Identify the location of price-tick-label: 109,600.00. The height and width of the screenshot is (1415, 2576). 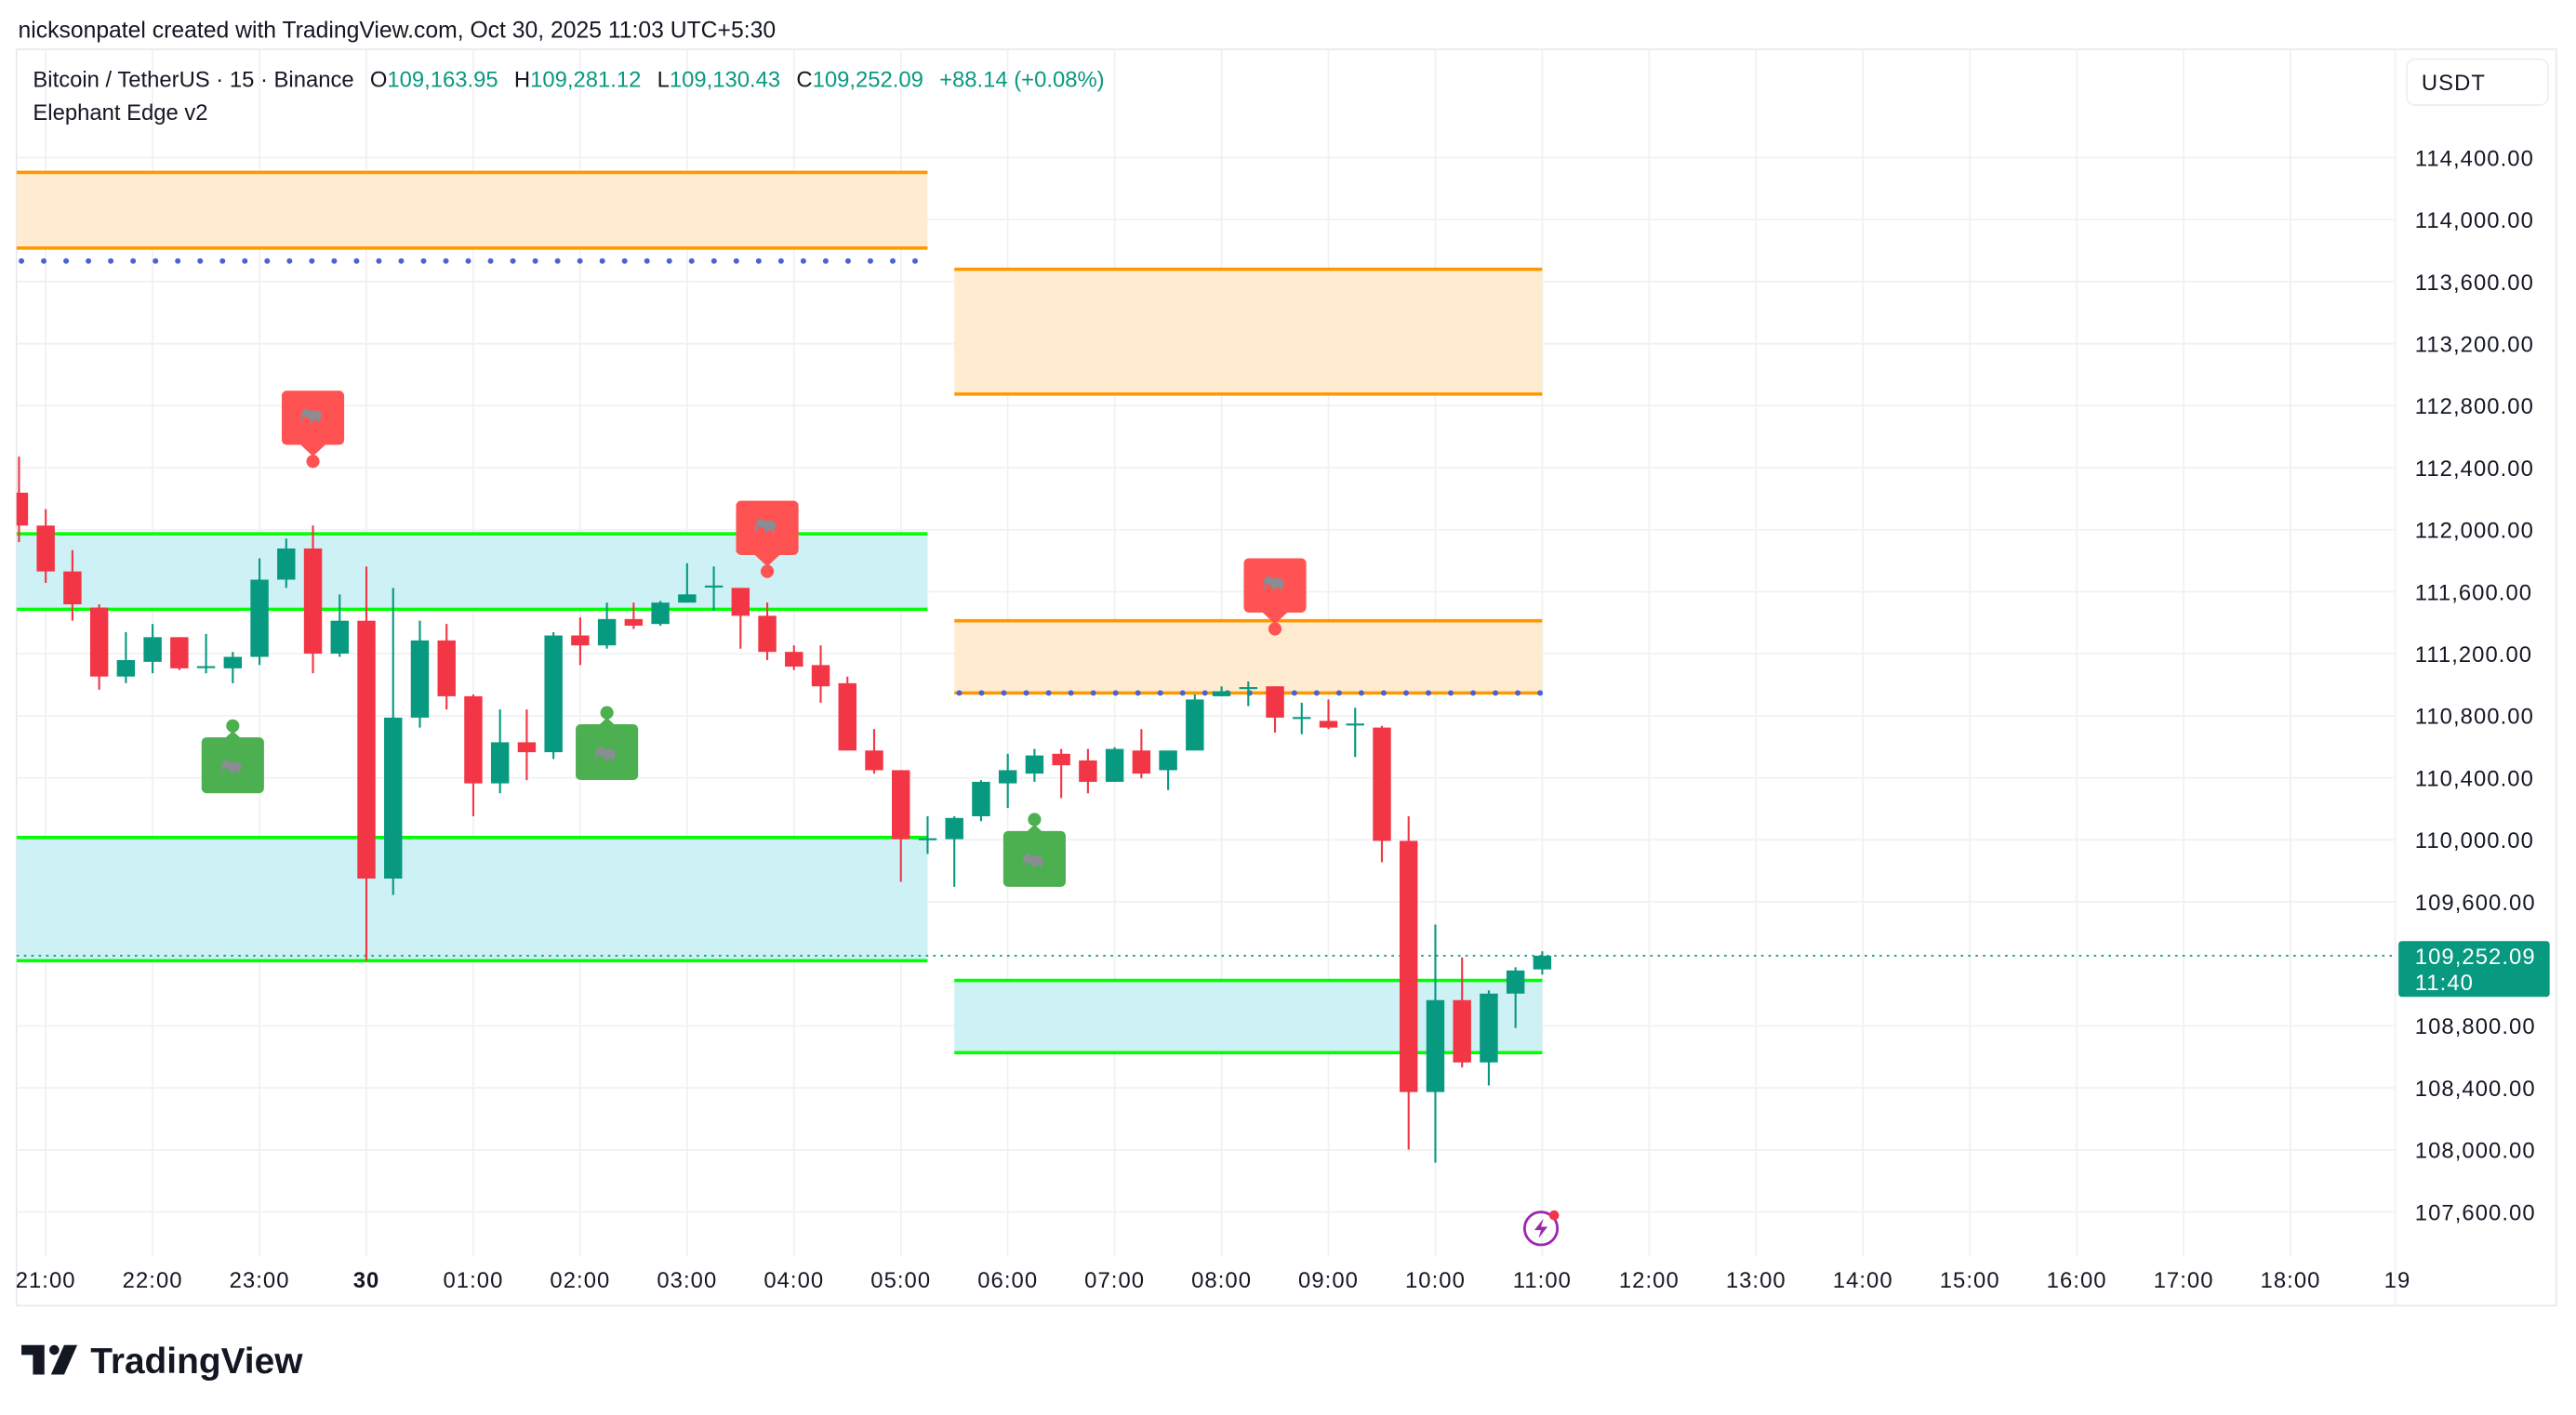
(2475, 903).